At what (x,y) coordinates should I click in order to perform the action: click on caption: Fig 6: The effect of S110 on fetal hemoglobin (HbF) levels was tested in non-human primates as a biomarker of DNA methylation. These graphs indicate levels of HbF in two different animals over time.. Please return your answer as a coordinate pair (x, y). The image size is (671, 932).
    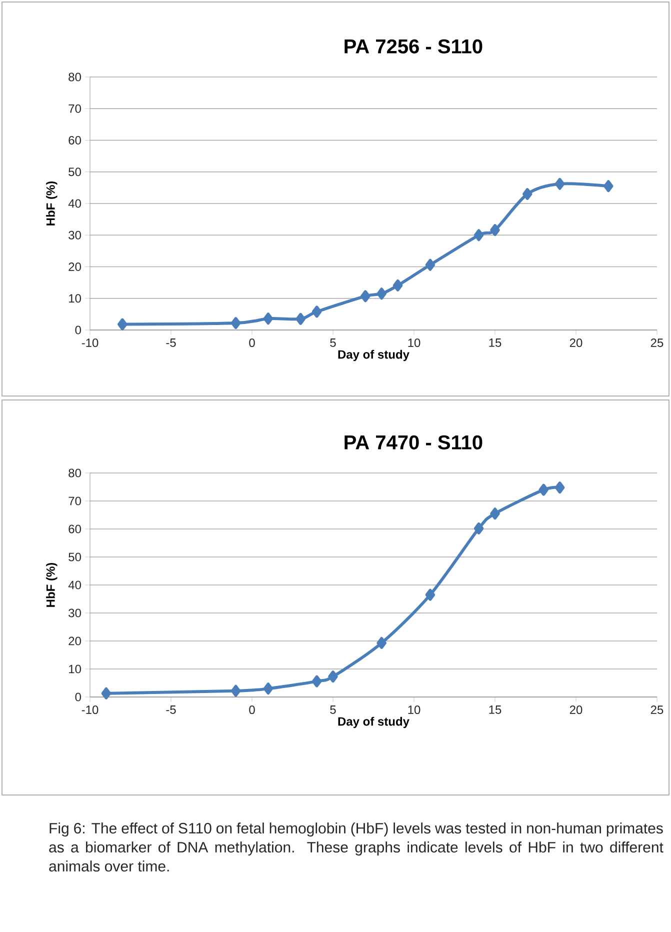
    Looking at the image, I should click on (356, 847).